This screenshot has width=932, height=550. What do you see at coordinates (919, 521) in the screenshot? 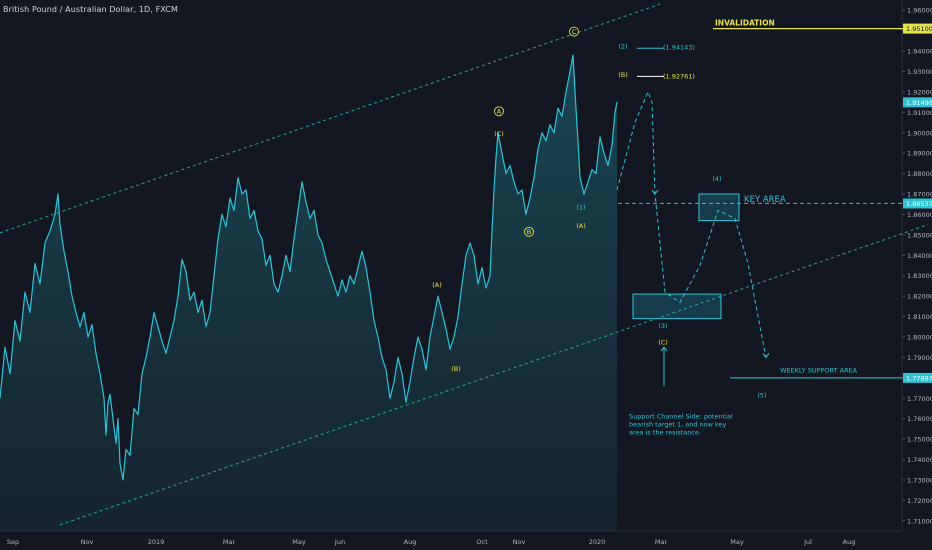
I see `y-tick-label: 1.71000` at bounding box center [919, 521].